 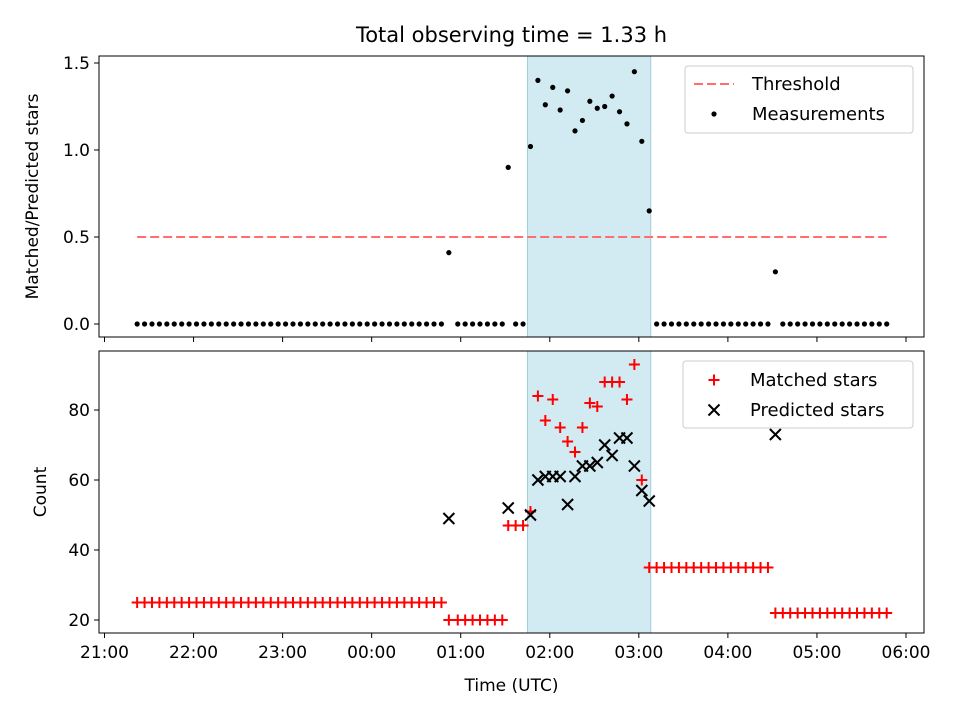 What do you see at coordinates (798, 394) in the screenshot?
I see `bottom-legend-box` at bounding box center [798, 394].